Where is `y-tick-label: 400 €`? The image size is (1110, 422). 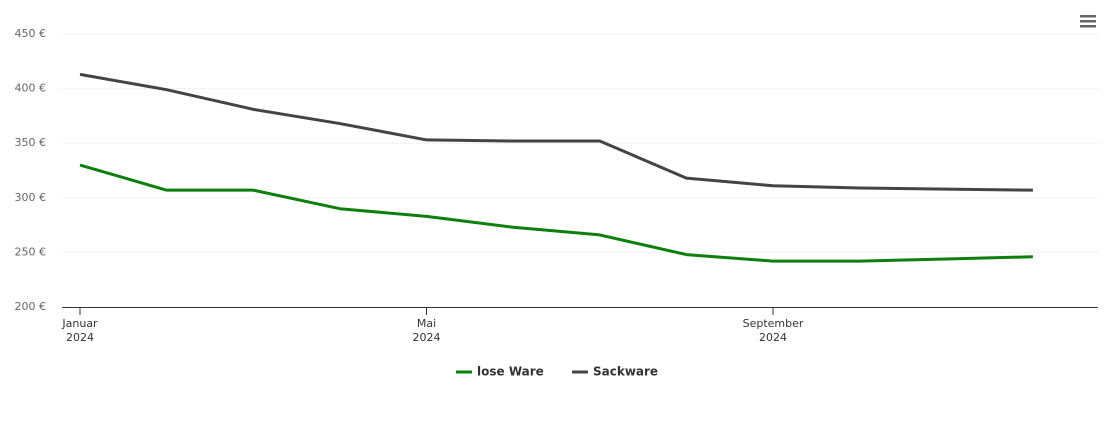 y-tick-label: 400 € is located at coordinates (31, 88).